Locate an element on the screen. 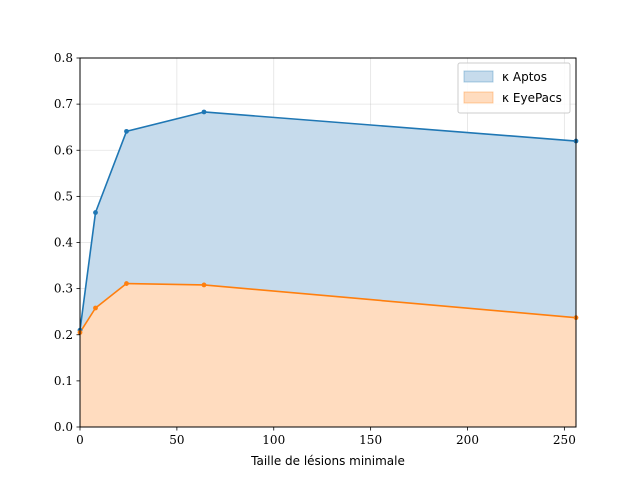  y-tick-label: 0.5 is located at coordinates (63, 196).